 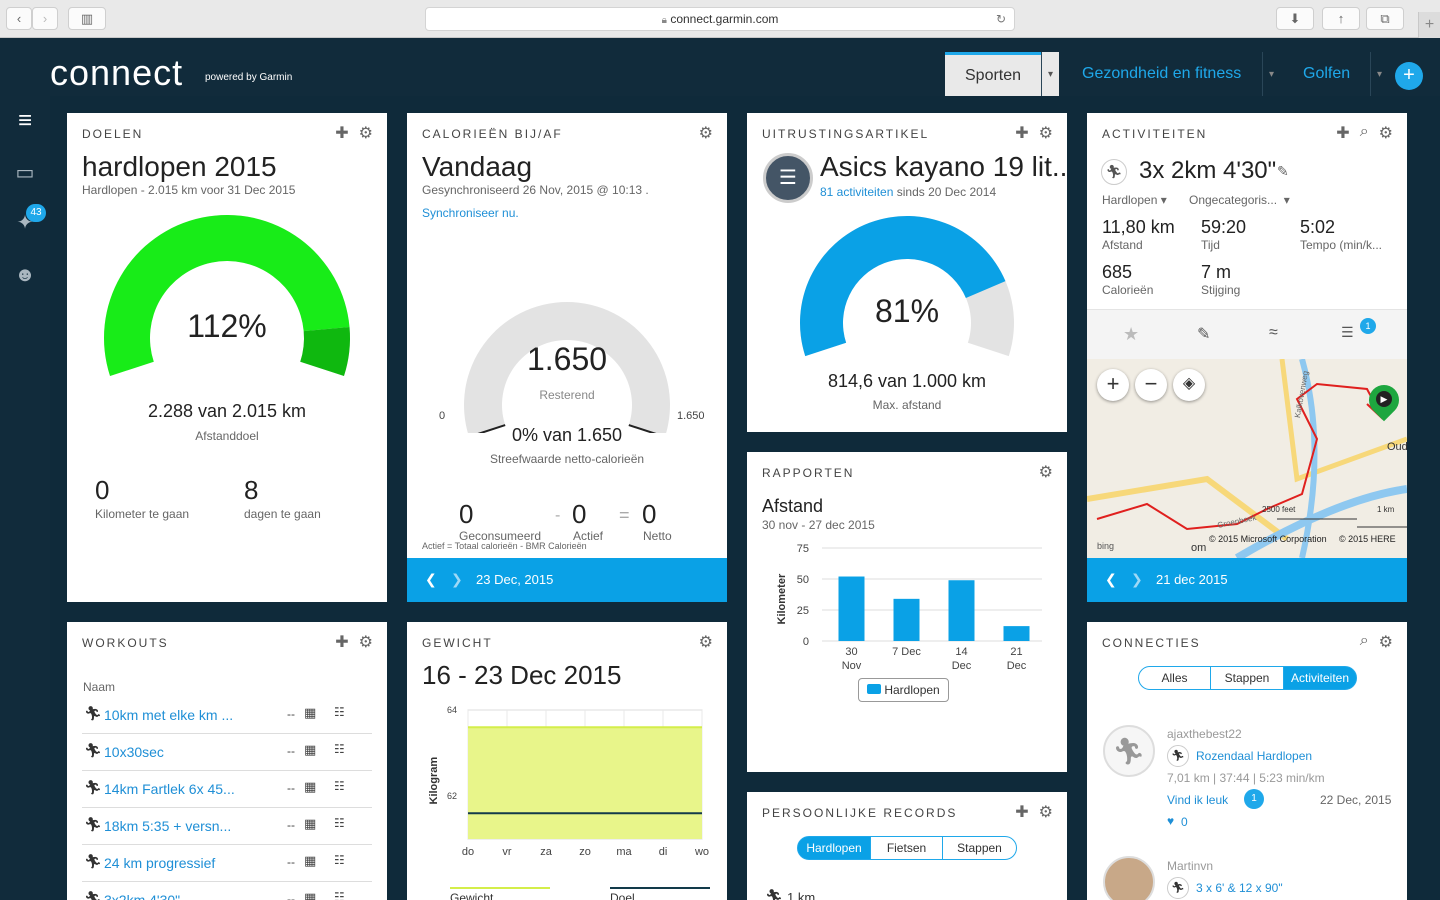 What do you see at coordinates (1198, 800) in the screenshot?
I see `like-link: Vind ik leuk` at bounding box center [1198, 800].